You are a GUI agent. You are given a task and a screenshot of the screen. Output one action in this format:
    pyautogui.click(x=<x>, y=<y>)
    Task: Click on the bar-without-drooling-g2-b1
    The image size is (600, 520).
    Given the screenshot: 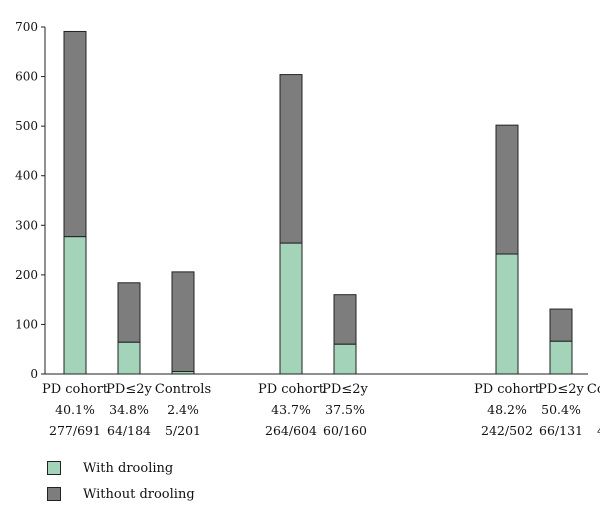 What is the action you would take?
    pyautogui.click(x=291, y=159)
    